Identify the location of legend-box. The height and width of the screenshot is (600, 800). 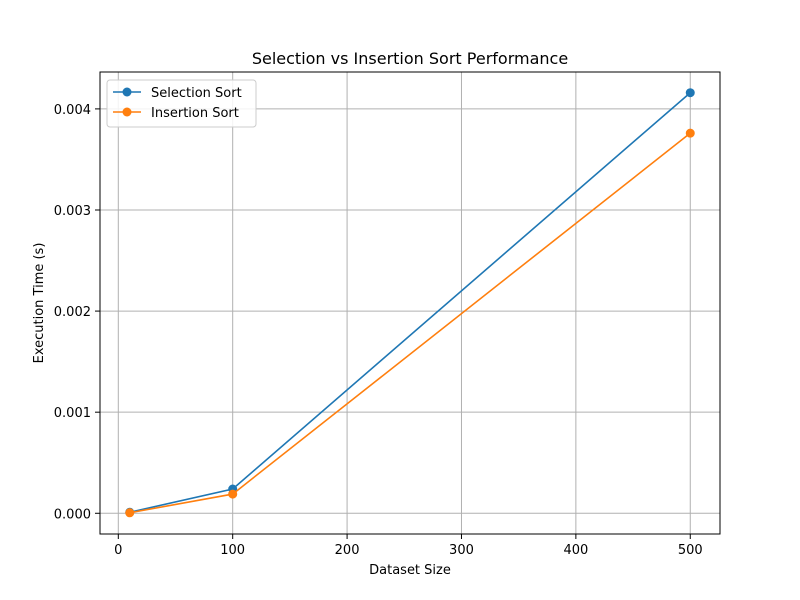
(181, 103).